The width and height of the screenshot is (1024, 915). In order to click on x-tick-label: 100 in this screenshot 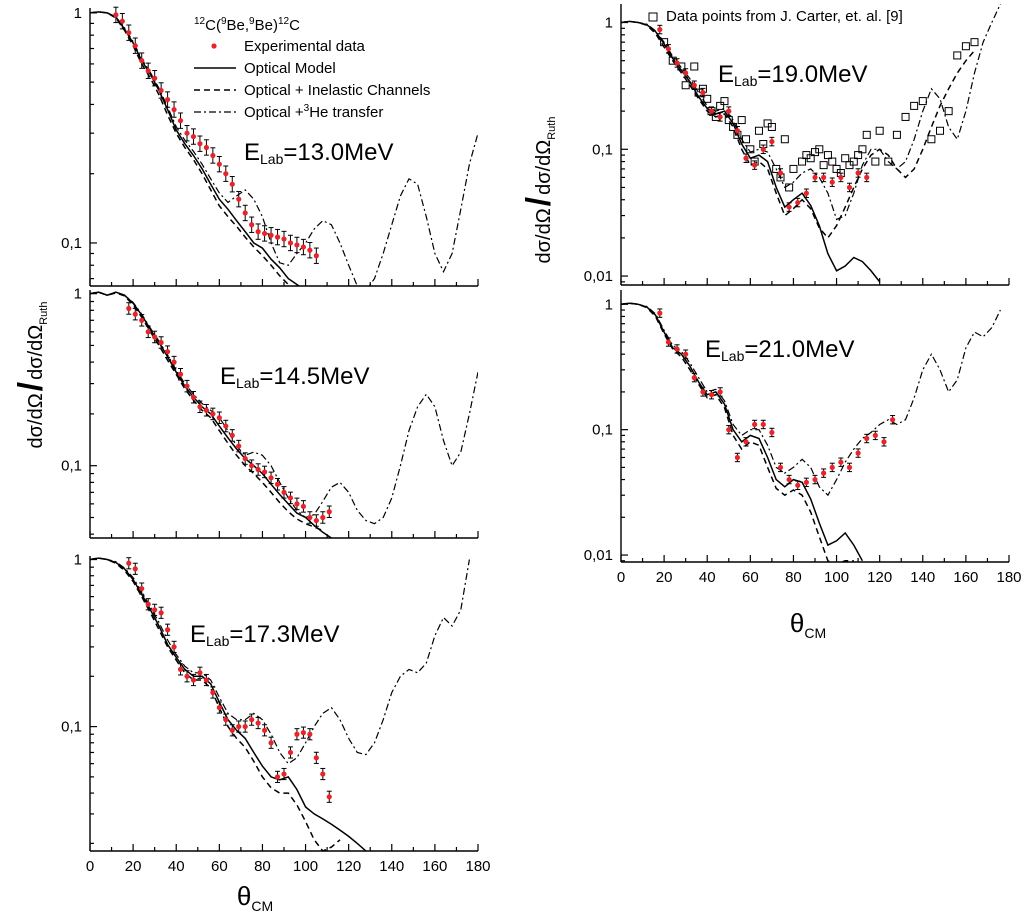, I will do `click(305, 866)`.